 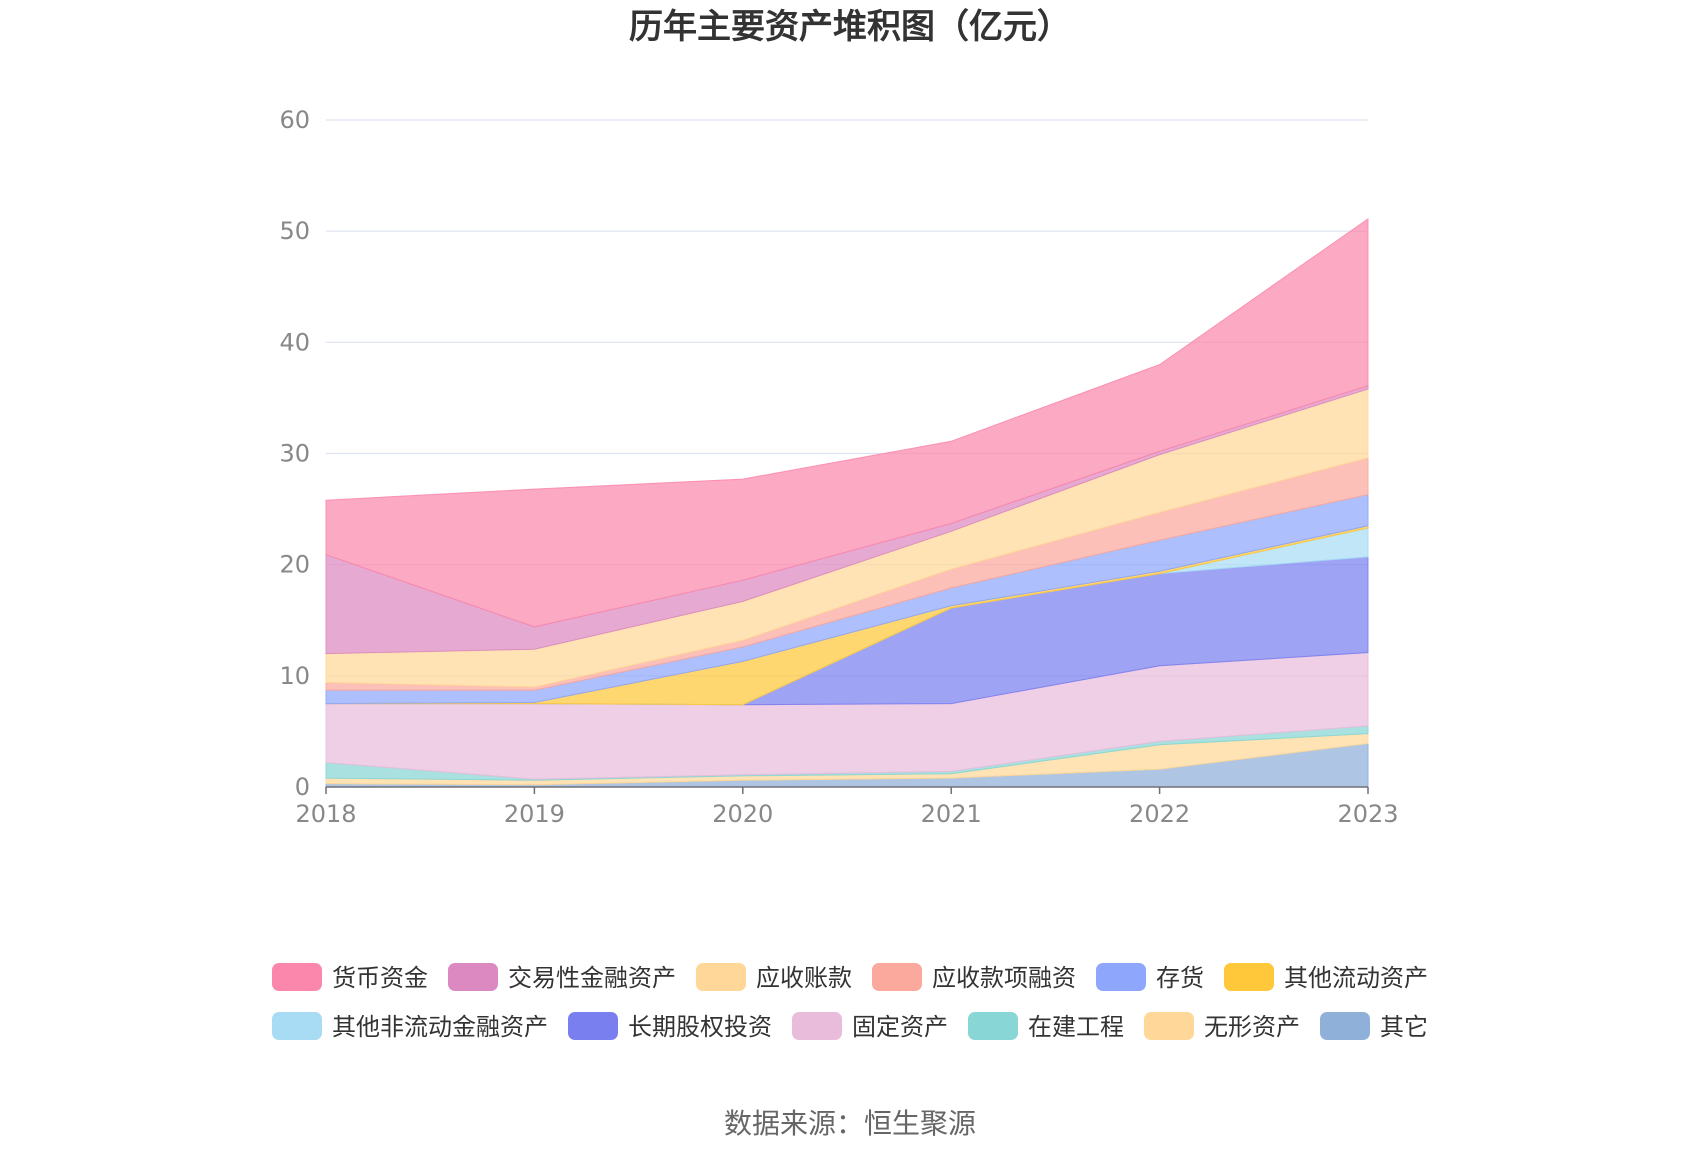 I want to click on legend-item: 固定资产, so click(x=870, y=1026).